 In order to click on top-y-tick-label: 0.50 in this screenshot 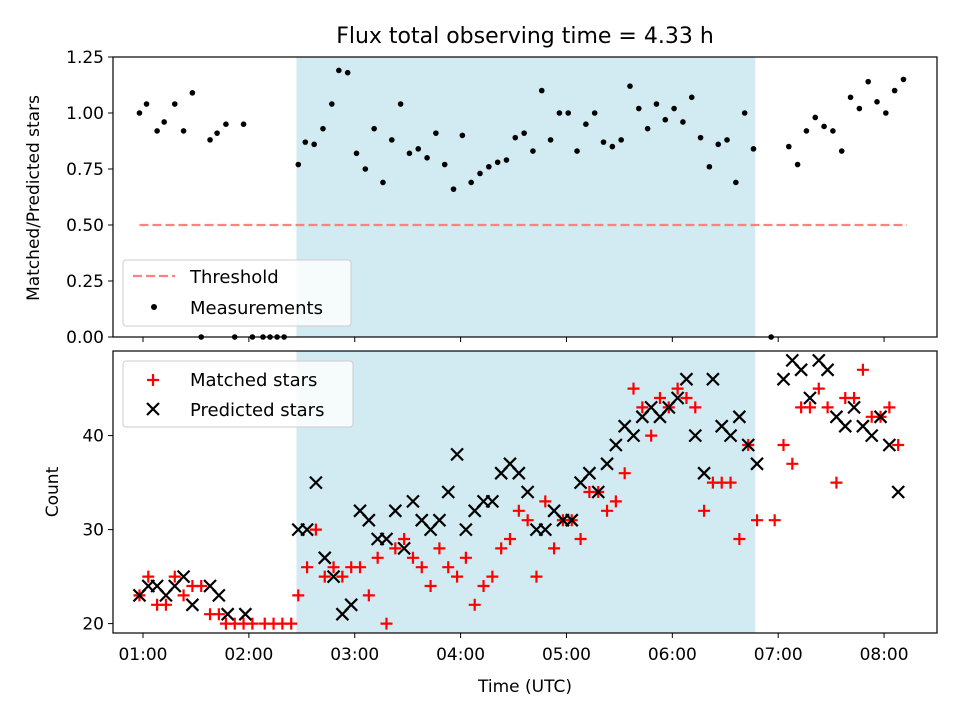, I will do `click(85, 226)`.